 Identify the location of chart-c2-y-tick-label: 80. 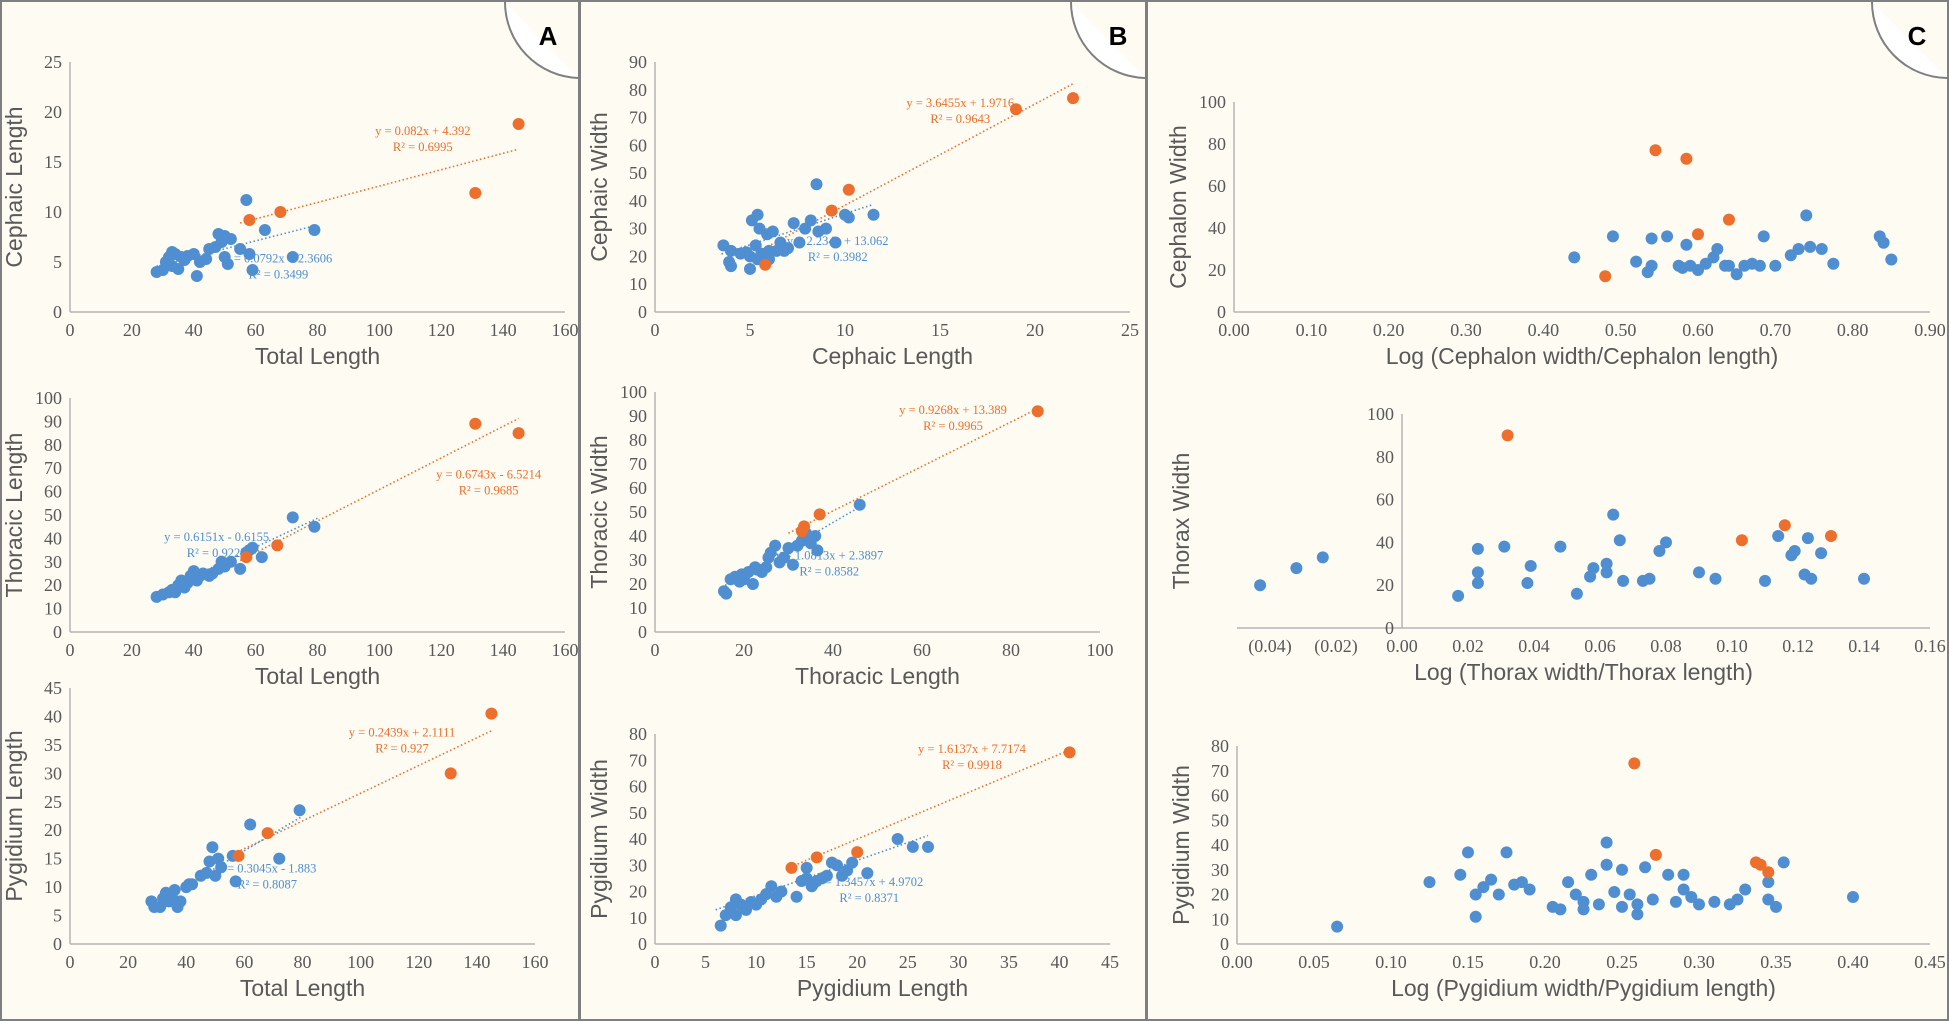
(1385, 457).